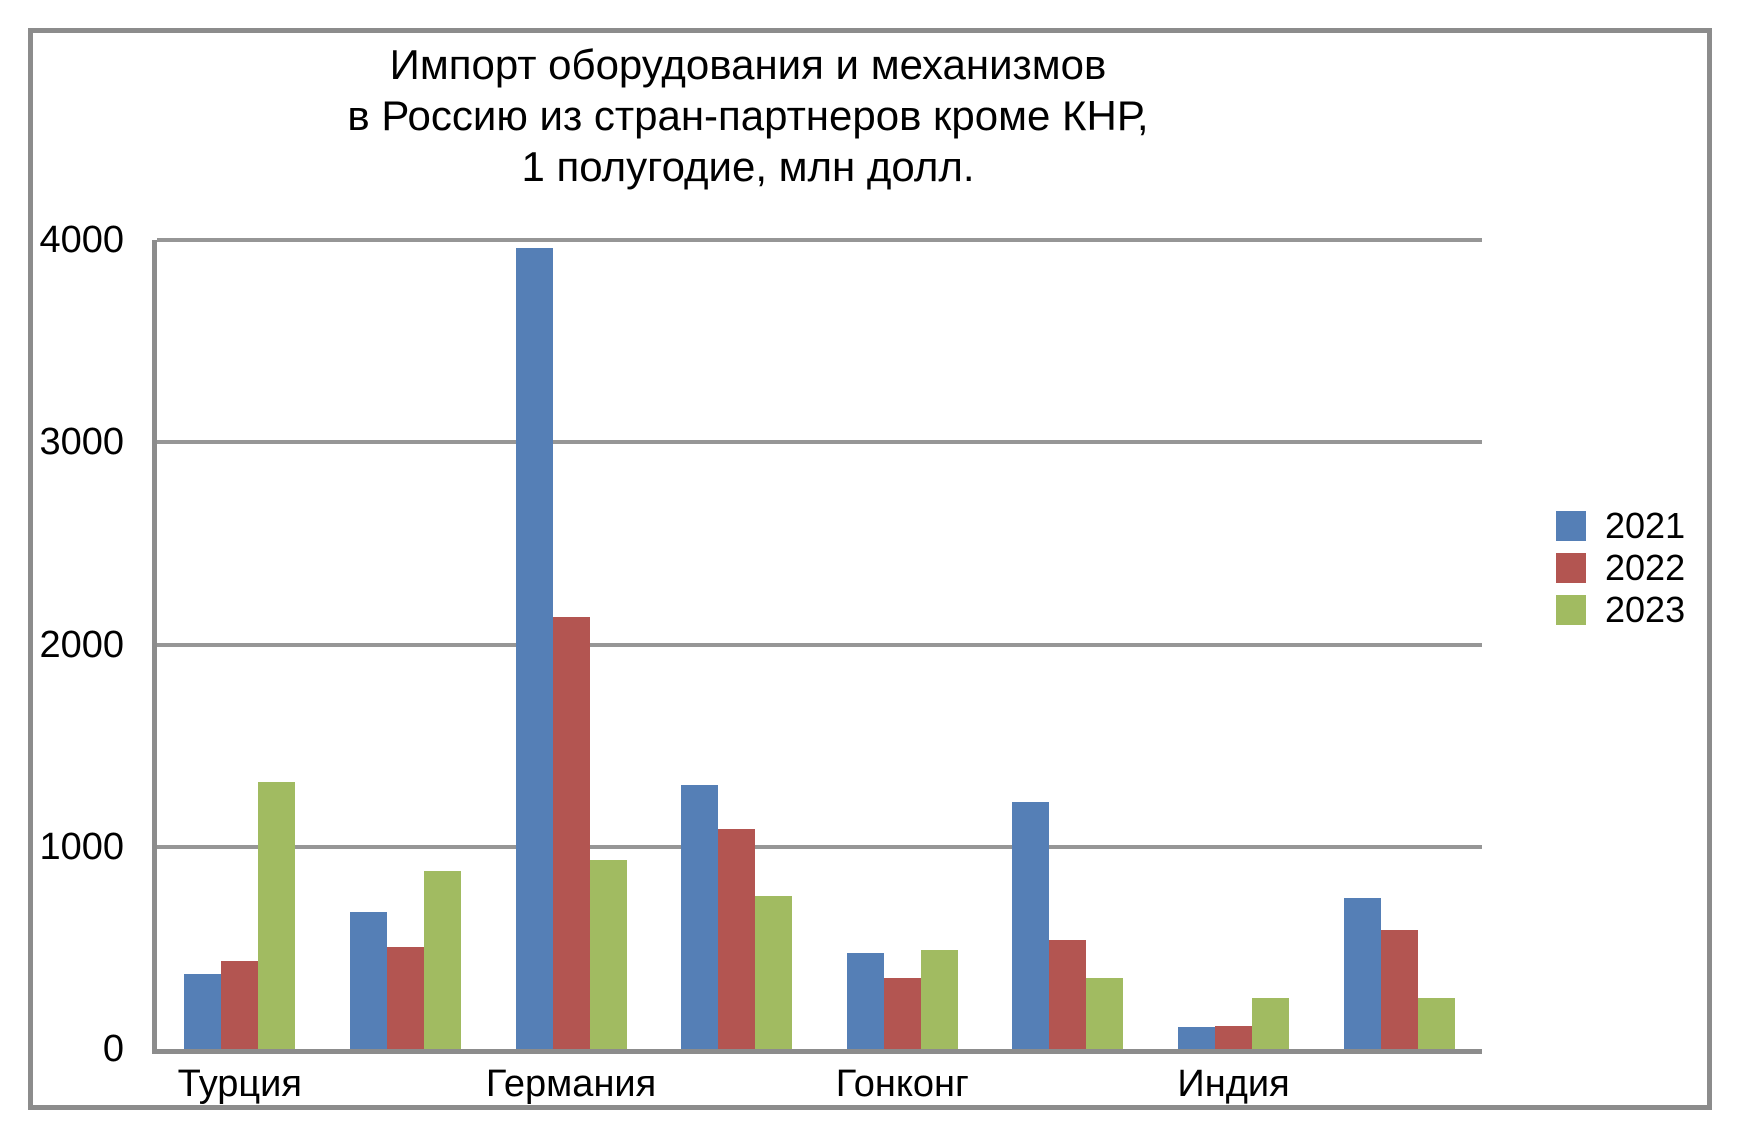 The height and width of the screenshot is (1135, 1738). Describe the element at coordinates (1571, 610) in the screenshot. I see `legend-swatch-2023` at that location.